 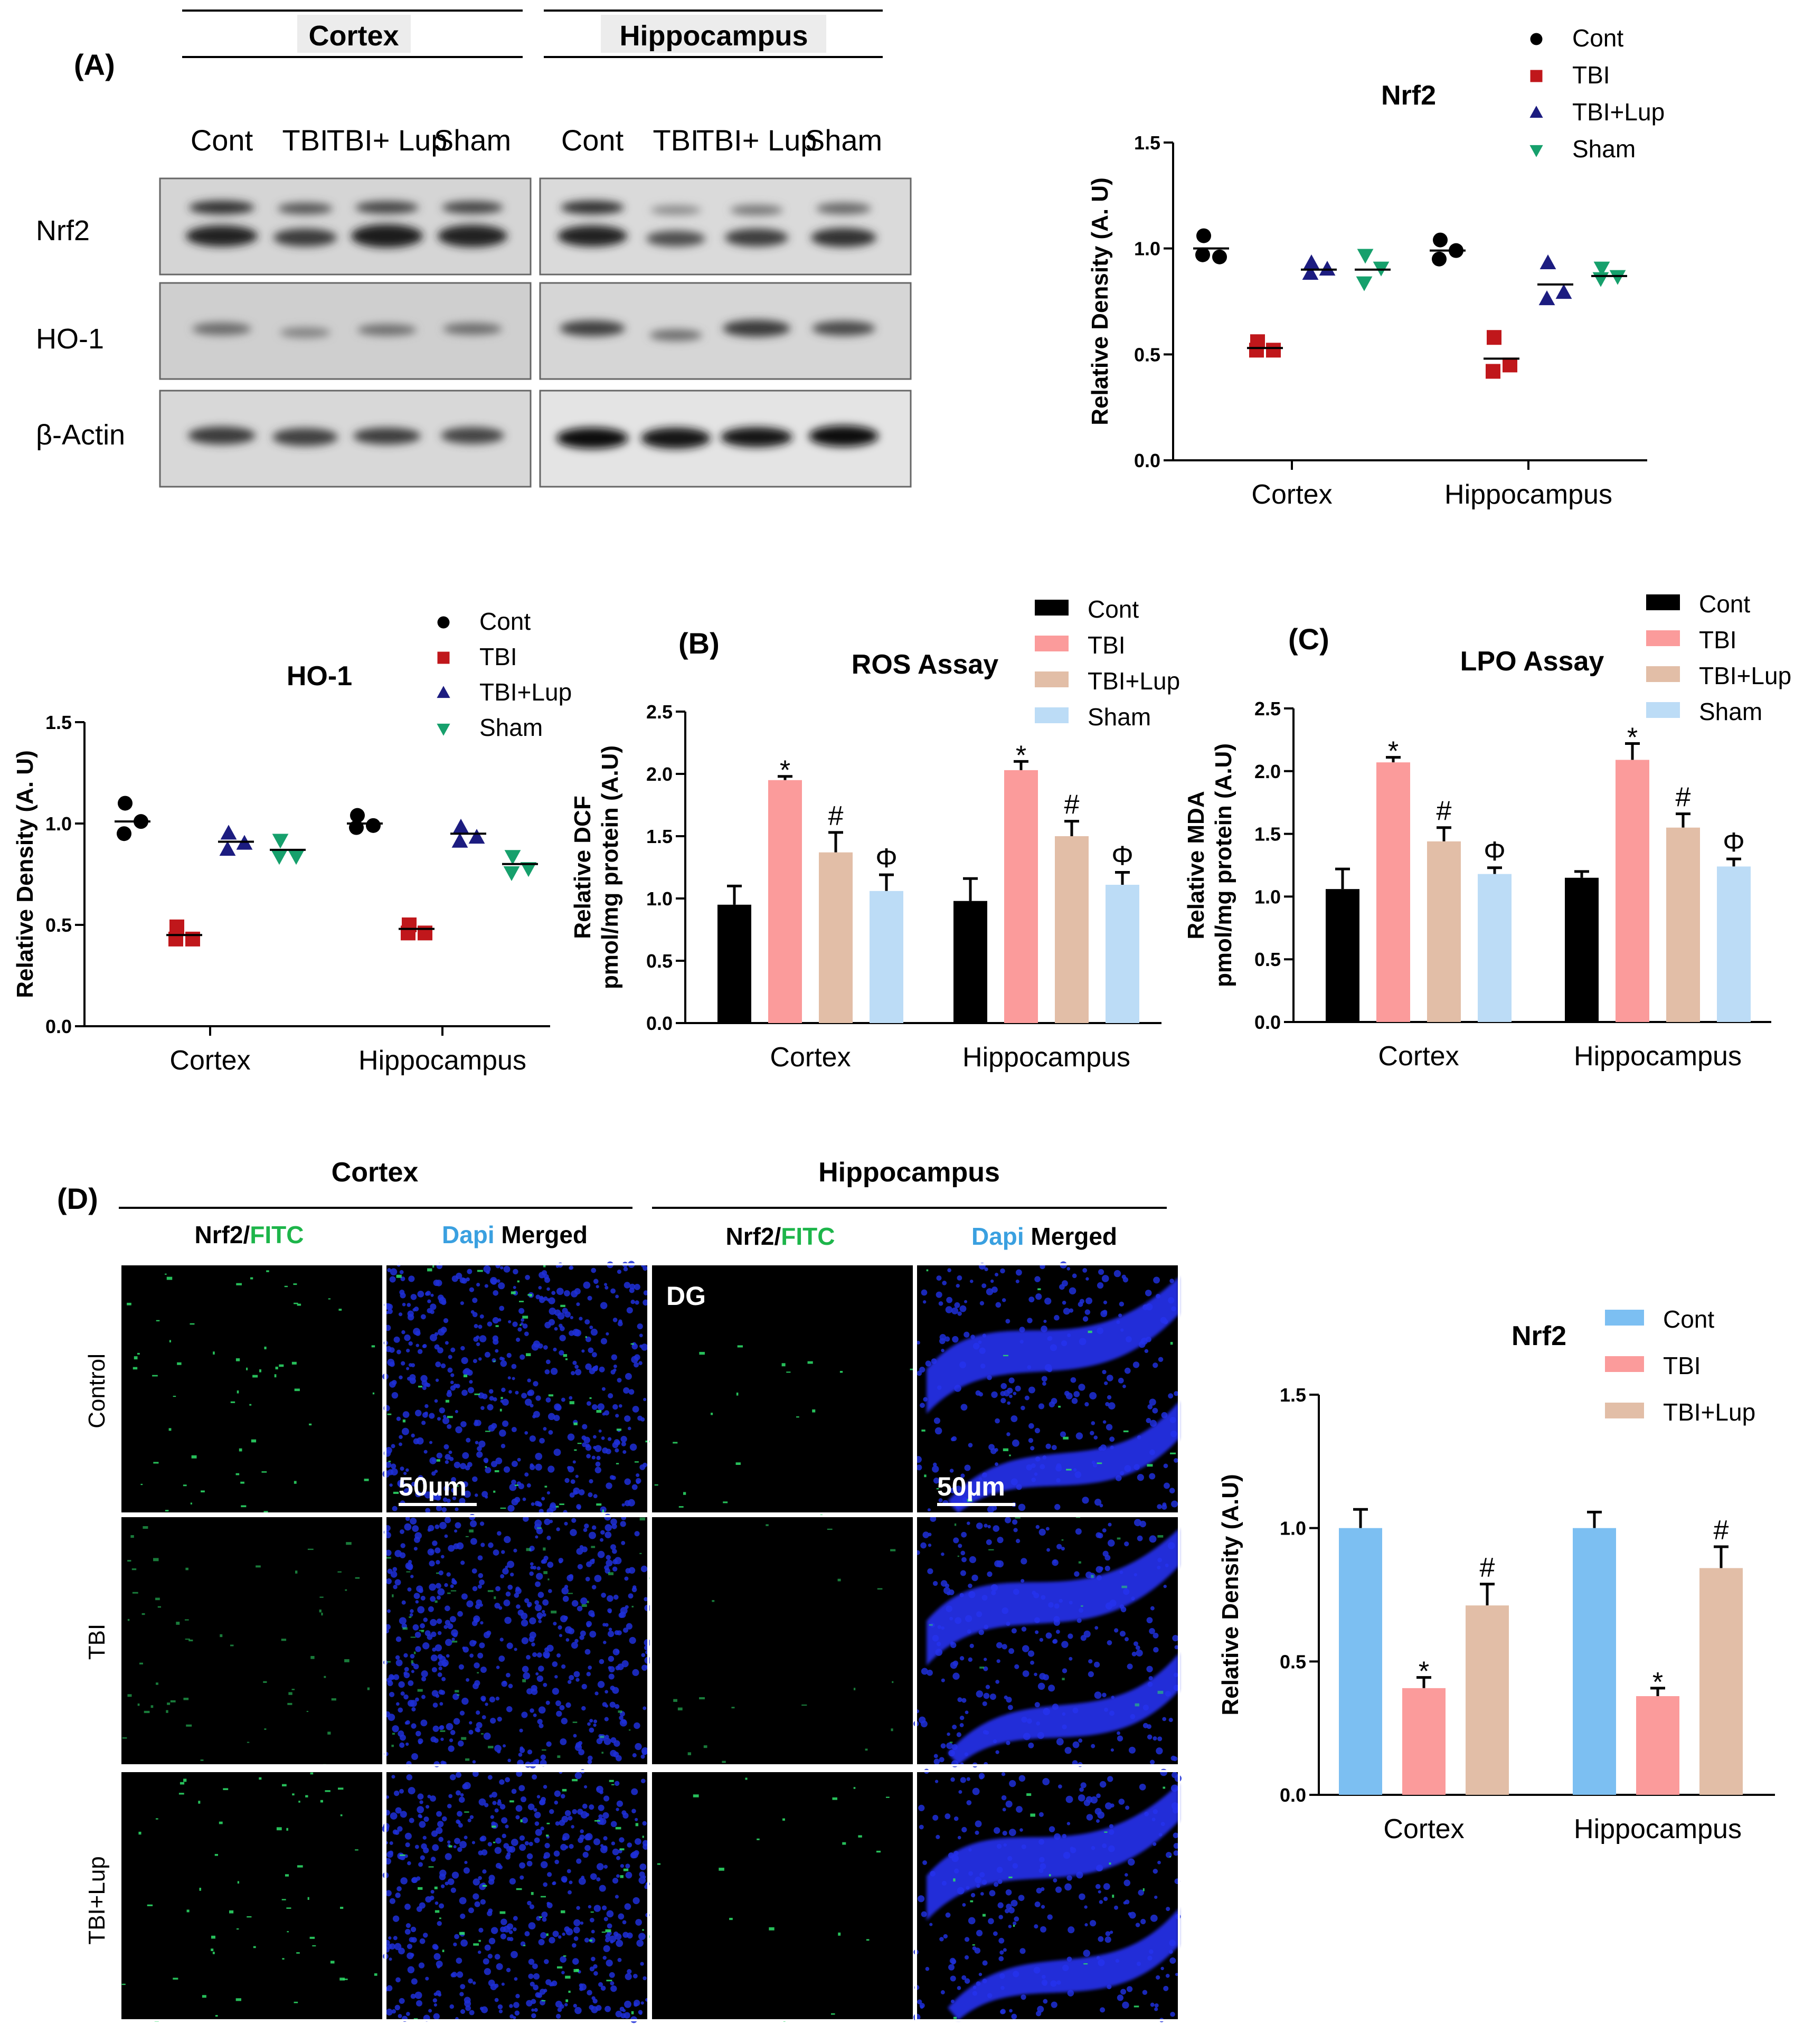 What do you see at coordinates (1070, 1236) in the screenshot?
I see `col-label-merged: Merged` at bounding box center [1070, 1236].